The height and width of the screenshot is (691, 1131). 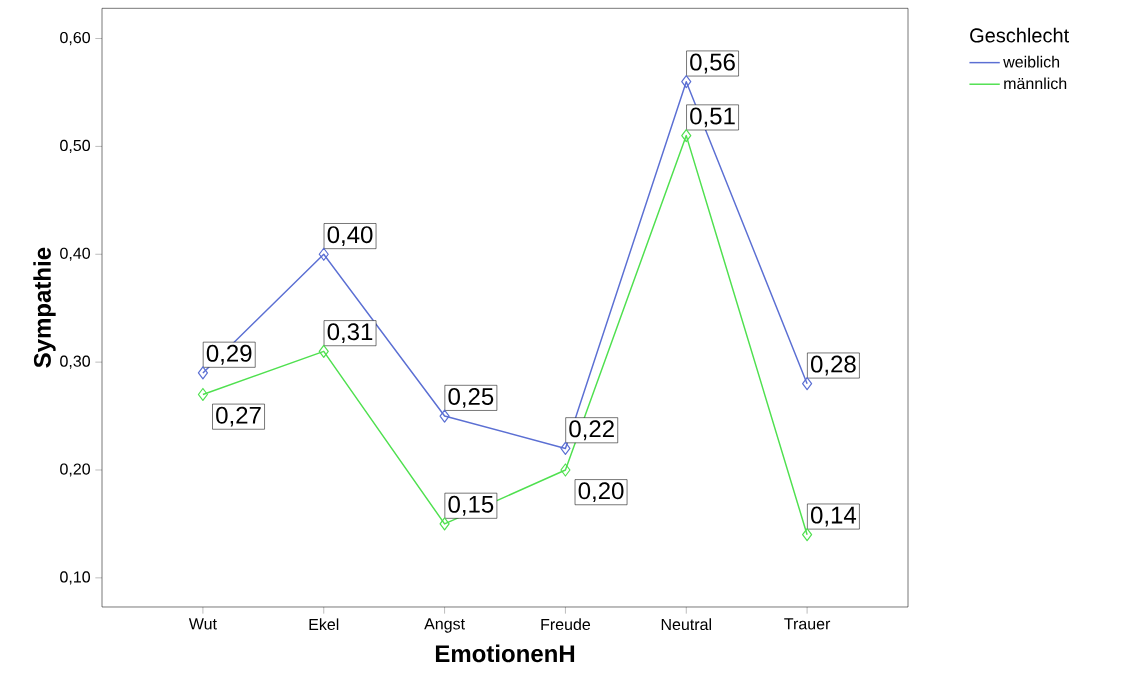 I want to click on data-label: 0,14, so click(x=833, y=516).